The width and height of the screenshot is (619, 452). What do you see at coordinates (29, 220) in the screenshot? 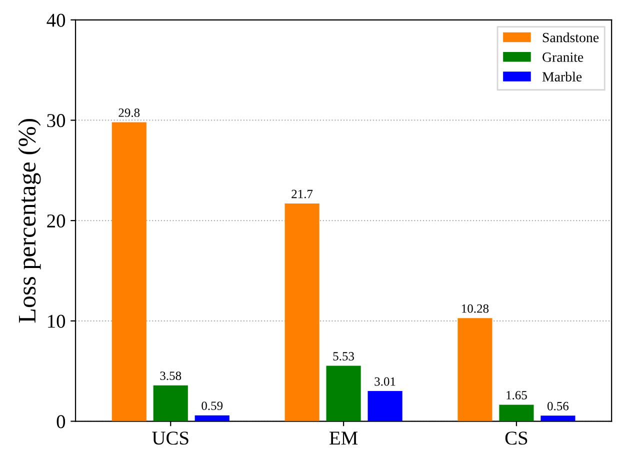
I see `y-axis-title: Loss percentage (%)` at bounding box center [29, 220].